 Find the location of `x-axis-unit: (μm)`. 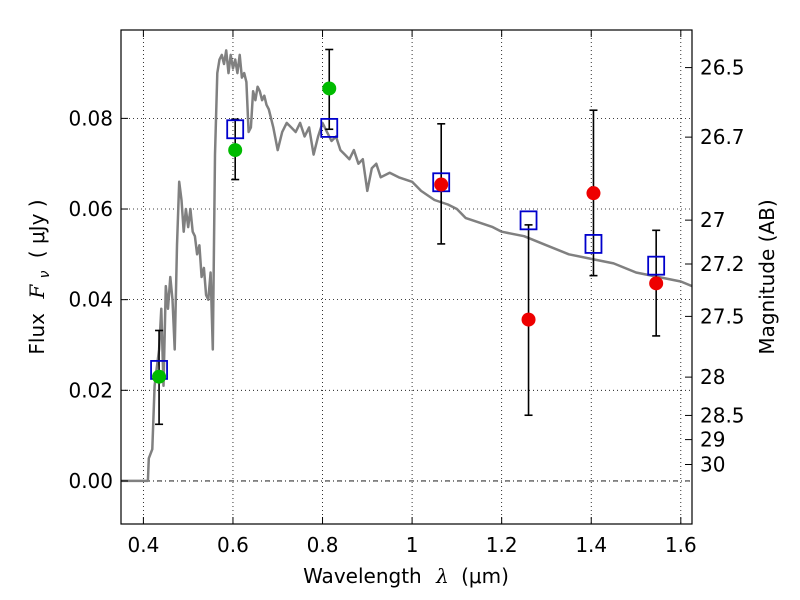

x-axis-unit: (μm) is located at coordinates (485, 576).